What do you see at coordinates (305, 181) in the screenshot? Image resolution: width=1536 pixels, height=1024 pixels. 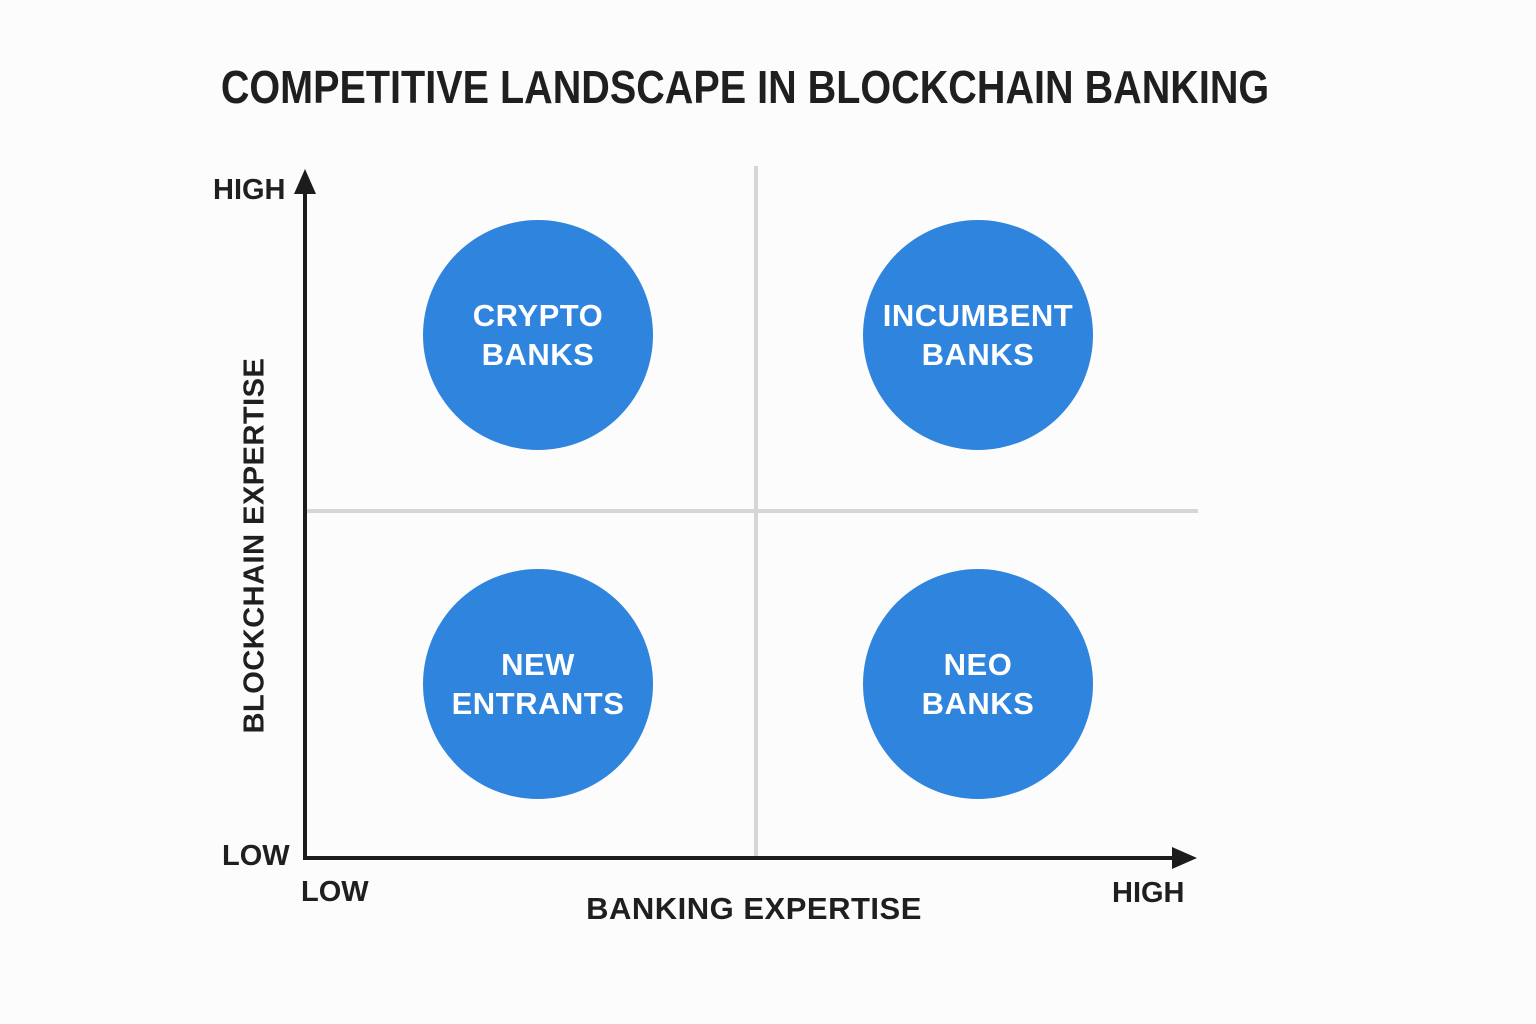 I see `arrow-up-icon` at bounding box center [305, 181].